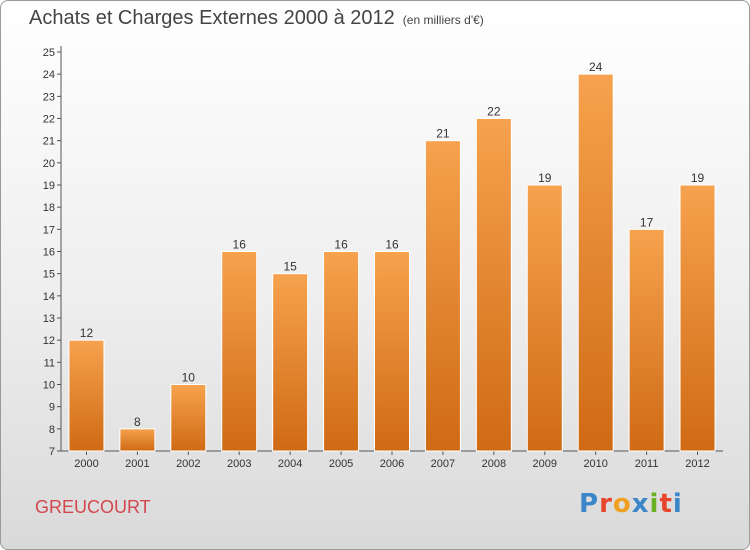  Describe the element at coordinates (49, 230) in the screenshot. I see `y-tick-label: 17` at that location.